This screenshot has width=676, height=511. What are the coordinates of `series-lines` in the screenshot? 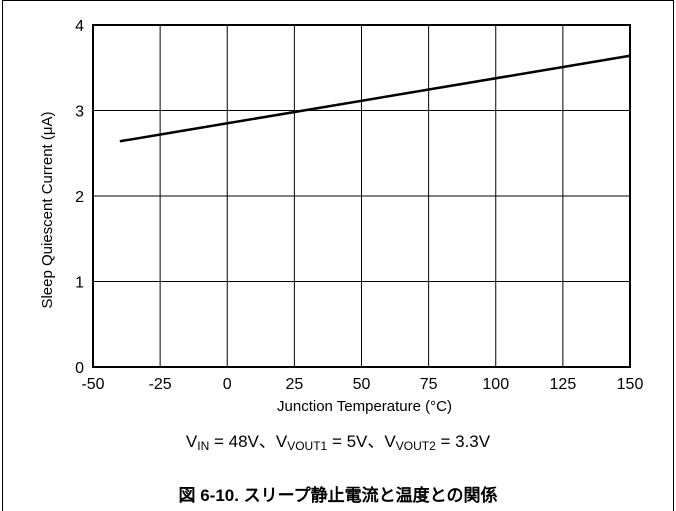 It's located at (375, 98).